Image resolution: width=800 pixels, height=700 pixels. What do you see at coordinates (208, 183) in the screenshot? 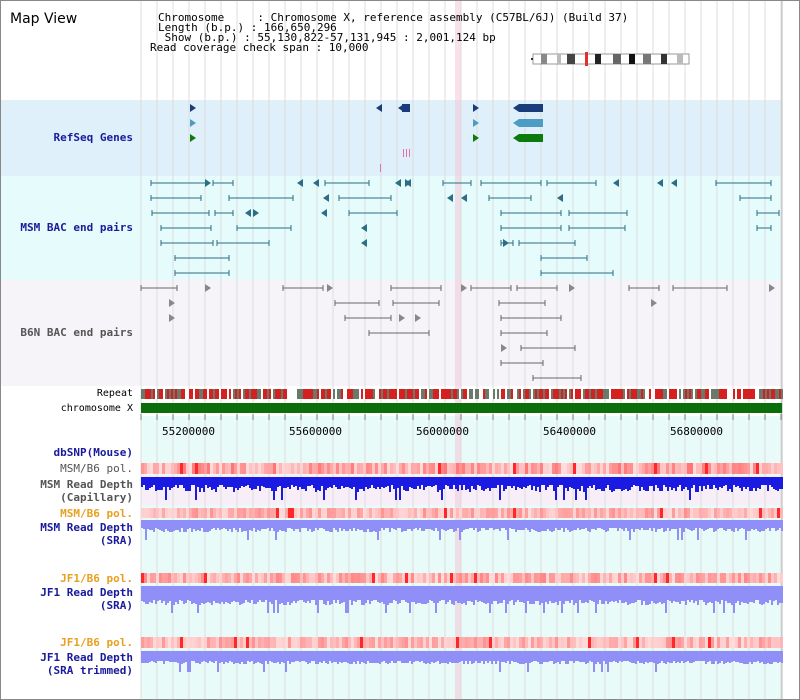
I see `msm-bac-end-arrow` at bounding box center [208, 183].